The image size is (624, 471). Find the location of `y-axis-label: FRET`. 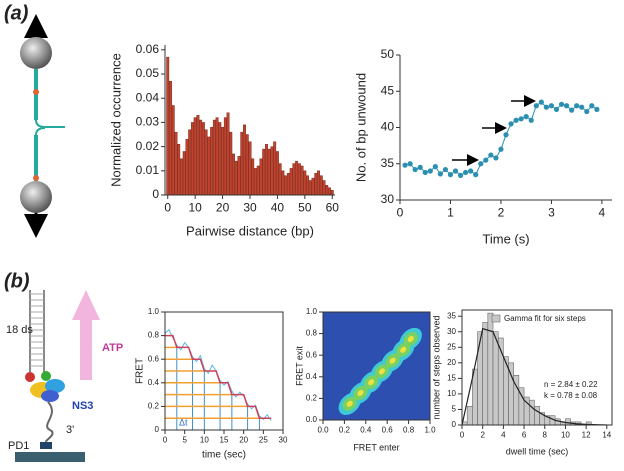

y-axis-label: FRET is located at coordinates (140, 371).